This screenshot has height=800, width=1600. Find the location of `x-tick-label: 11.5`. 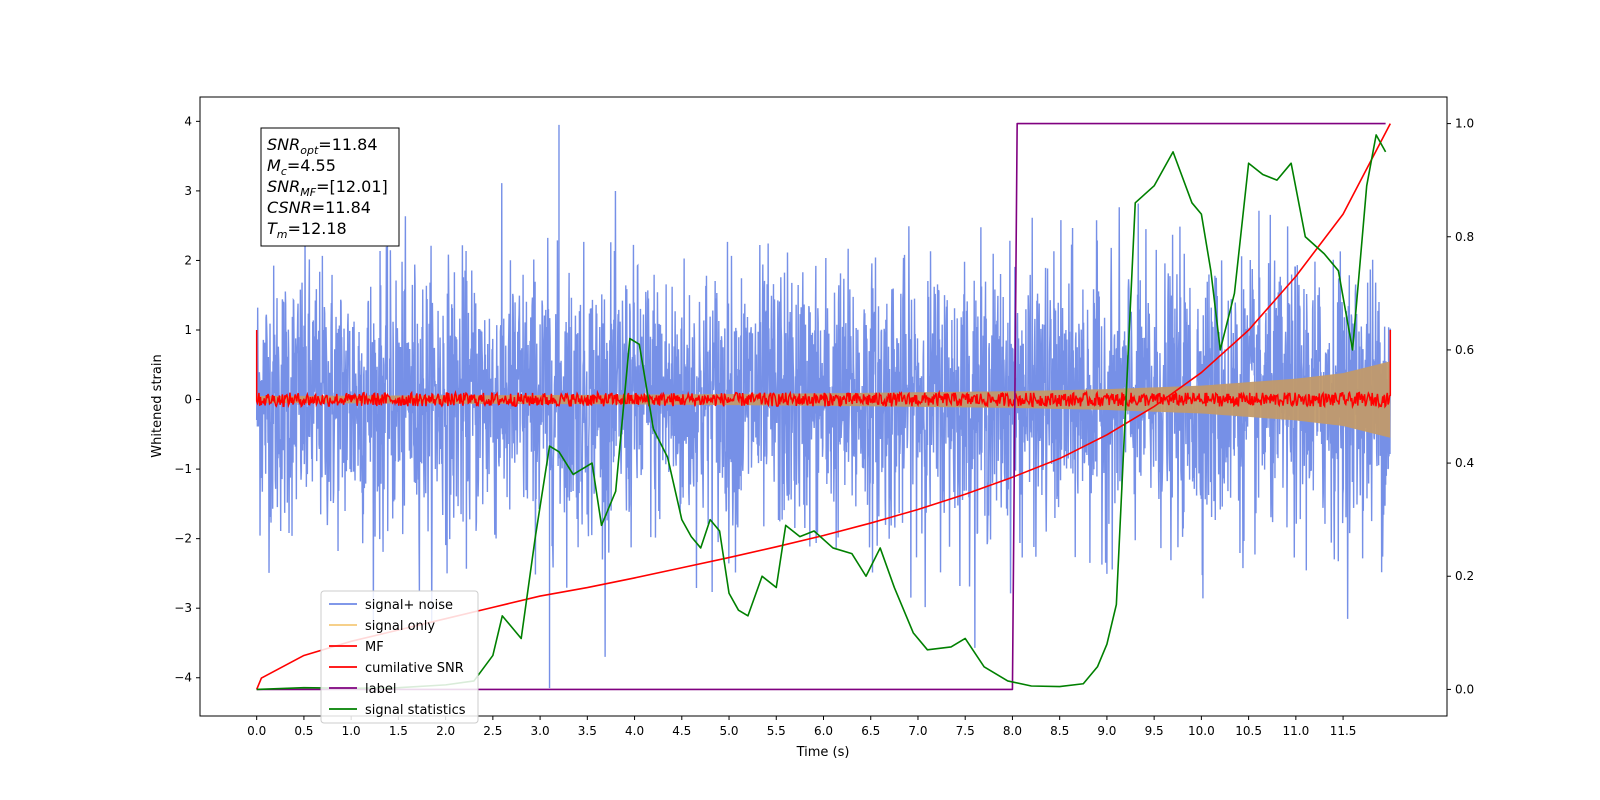

x-tick-label: 11.5 is located at coordinates (1343, 731).